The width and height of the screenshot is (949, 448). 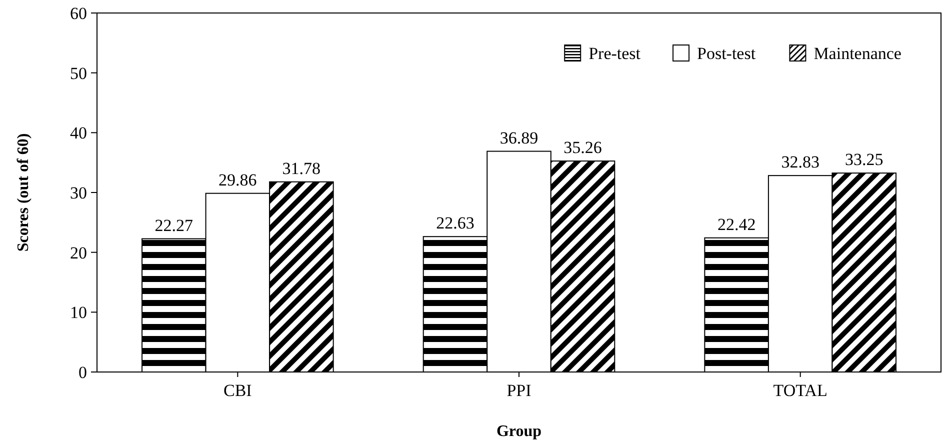 What do you see at coordinates (237, 180) in the screenshot?
I see `data-label: 29.86` at bounding box center [237, 180].